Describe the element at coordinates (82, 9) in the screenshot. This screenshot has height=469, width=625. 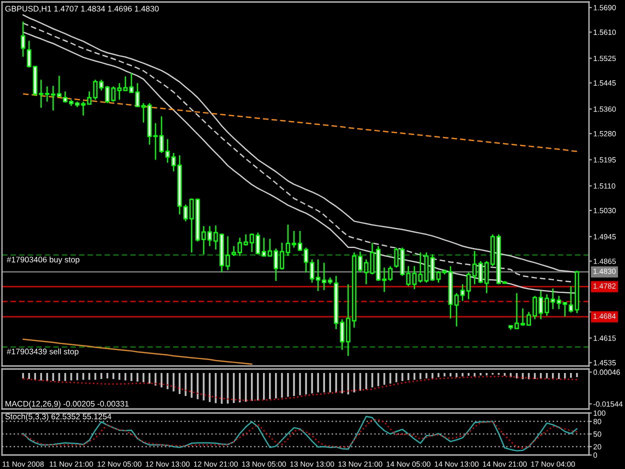
I see `chart-title: GBPUSD,H1 1.4707 1.4834 1.4696 1.4830` at that location.